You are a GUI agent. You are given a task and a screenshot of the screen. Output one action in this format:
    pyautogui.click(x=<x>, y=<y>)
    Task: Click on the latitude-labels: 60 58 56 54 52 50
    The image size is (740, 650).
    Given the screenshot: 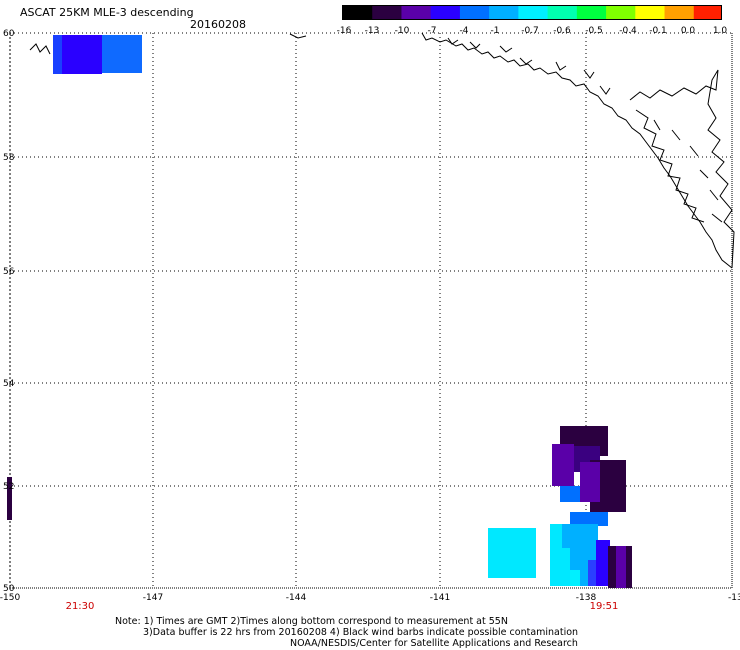 What is the action you would take?
    pyautogui.click(x=9, y=311)
    